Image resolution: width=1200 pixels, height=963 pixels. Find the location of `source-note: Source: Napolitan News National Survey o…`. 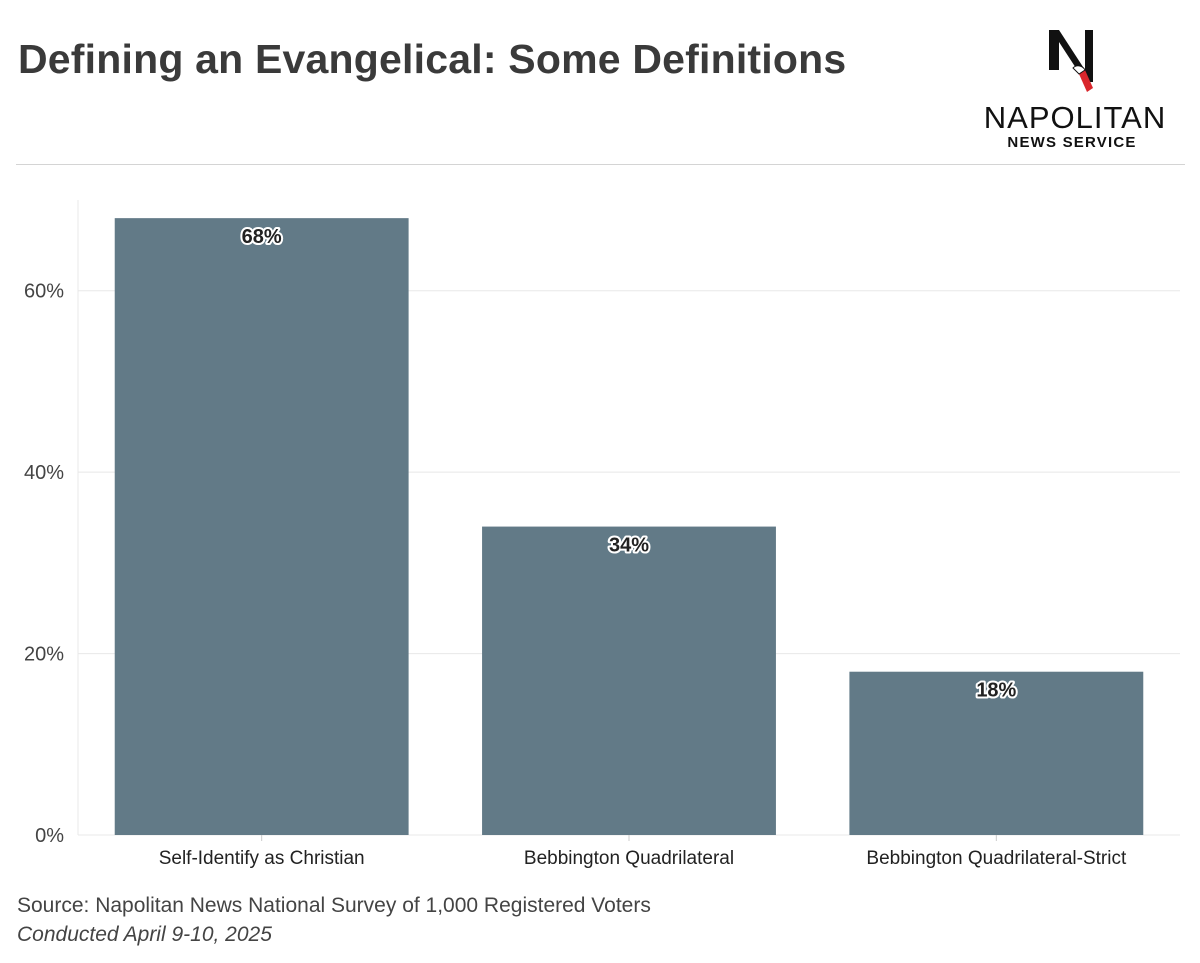

source-note: Source: Napolitan News National Survey o… is located at coordinates (334, 905).